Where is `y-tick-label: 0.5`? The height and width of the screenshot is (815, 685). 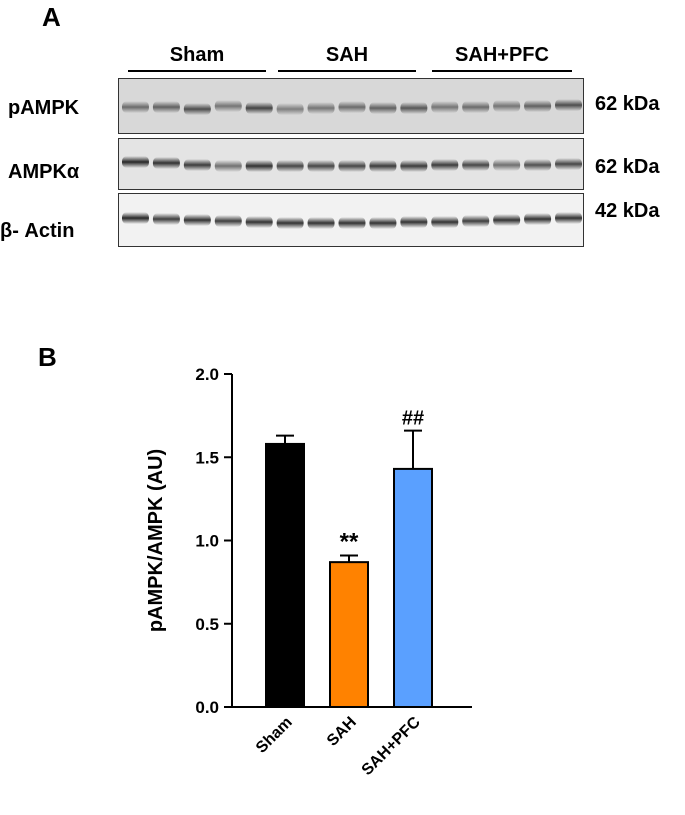 y-tick-label: 0.5 is located at coordinates (207, 624).